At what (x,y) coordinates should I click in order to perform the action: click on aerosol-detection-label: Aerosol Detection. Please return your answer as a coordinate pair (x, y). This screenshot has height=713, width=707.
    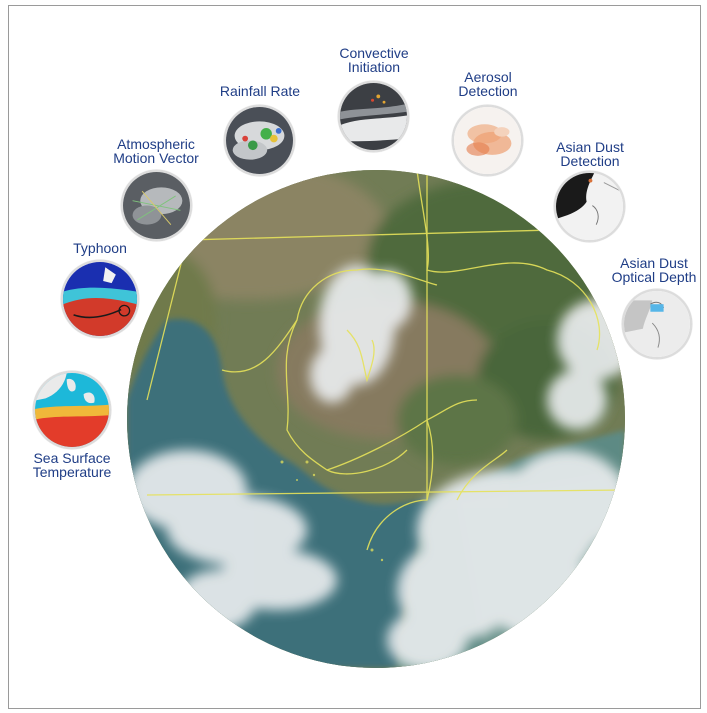
    Looking at the image, I should click on (488, 84).